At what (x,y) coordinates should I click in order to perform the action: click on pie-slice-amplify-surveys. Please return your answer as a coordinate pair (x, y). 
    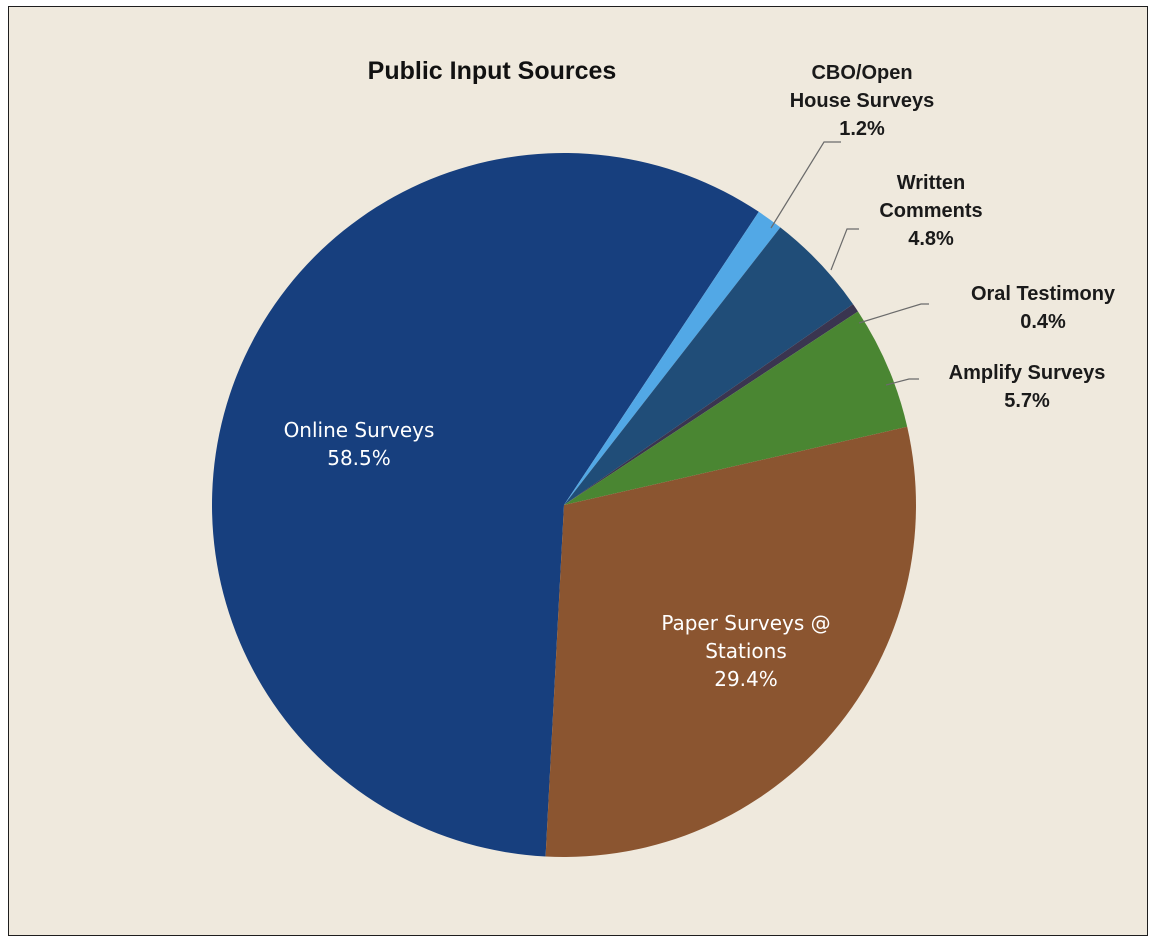
    Looking at the image, I should click on (736, 408).